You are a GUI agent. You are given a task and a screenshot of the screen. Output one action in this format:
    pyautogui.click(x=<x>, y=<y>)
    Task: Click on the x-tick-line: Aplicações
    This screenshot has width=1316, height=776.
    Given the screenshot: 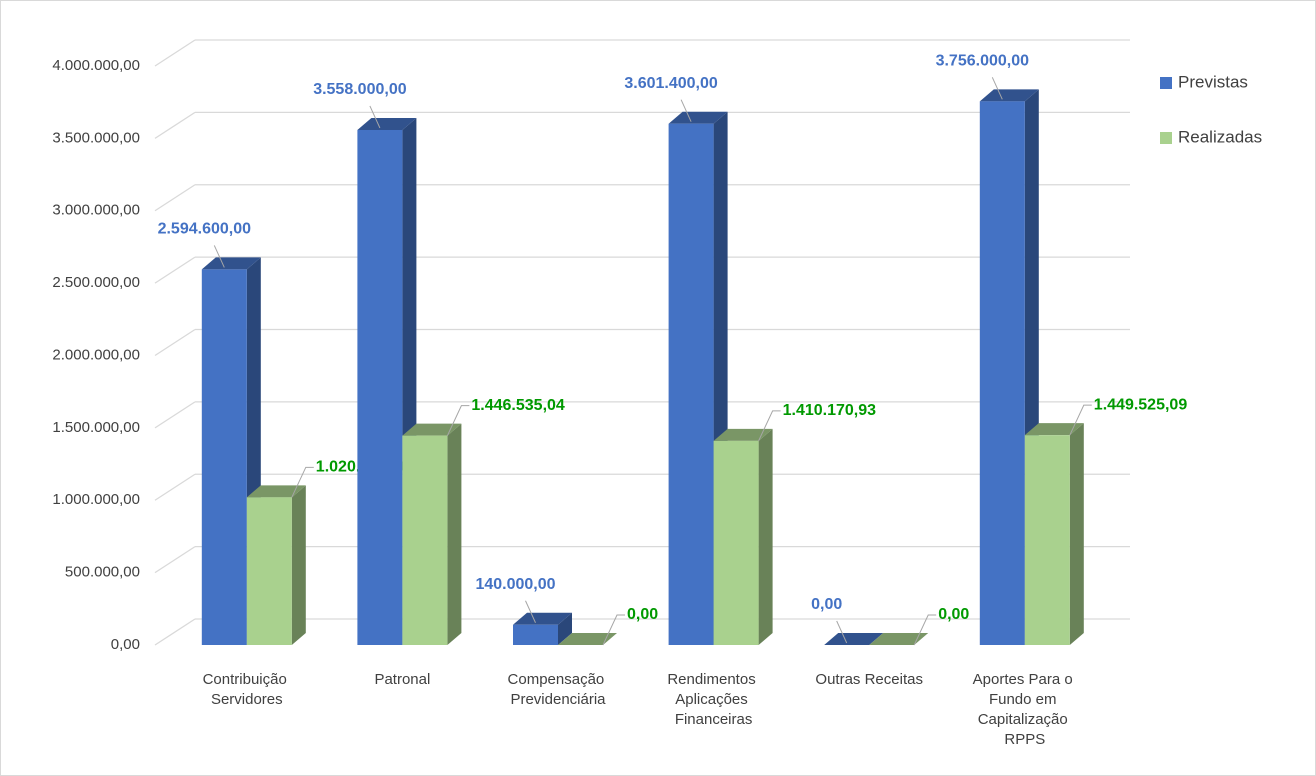 What is the action you would take?
    pyautogui.click(x=713, y=699)
    